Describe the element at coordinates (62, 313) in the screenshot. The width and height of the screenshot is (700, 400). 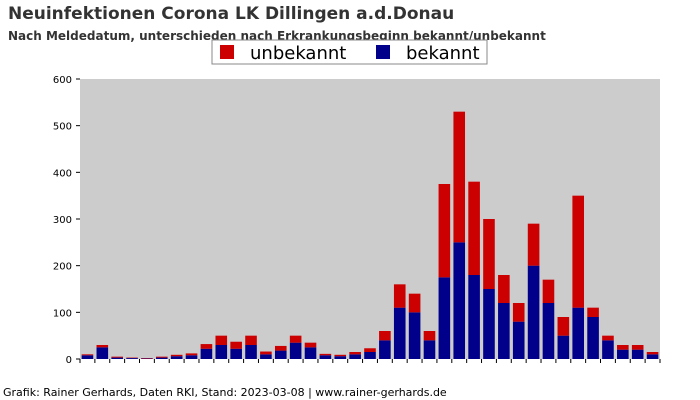
I see `y-tick-label: 100` at that location.